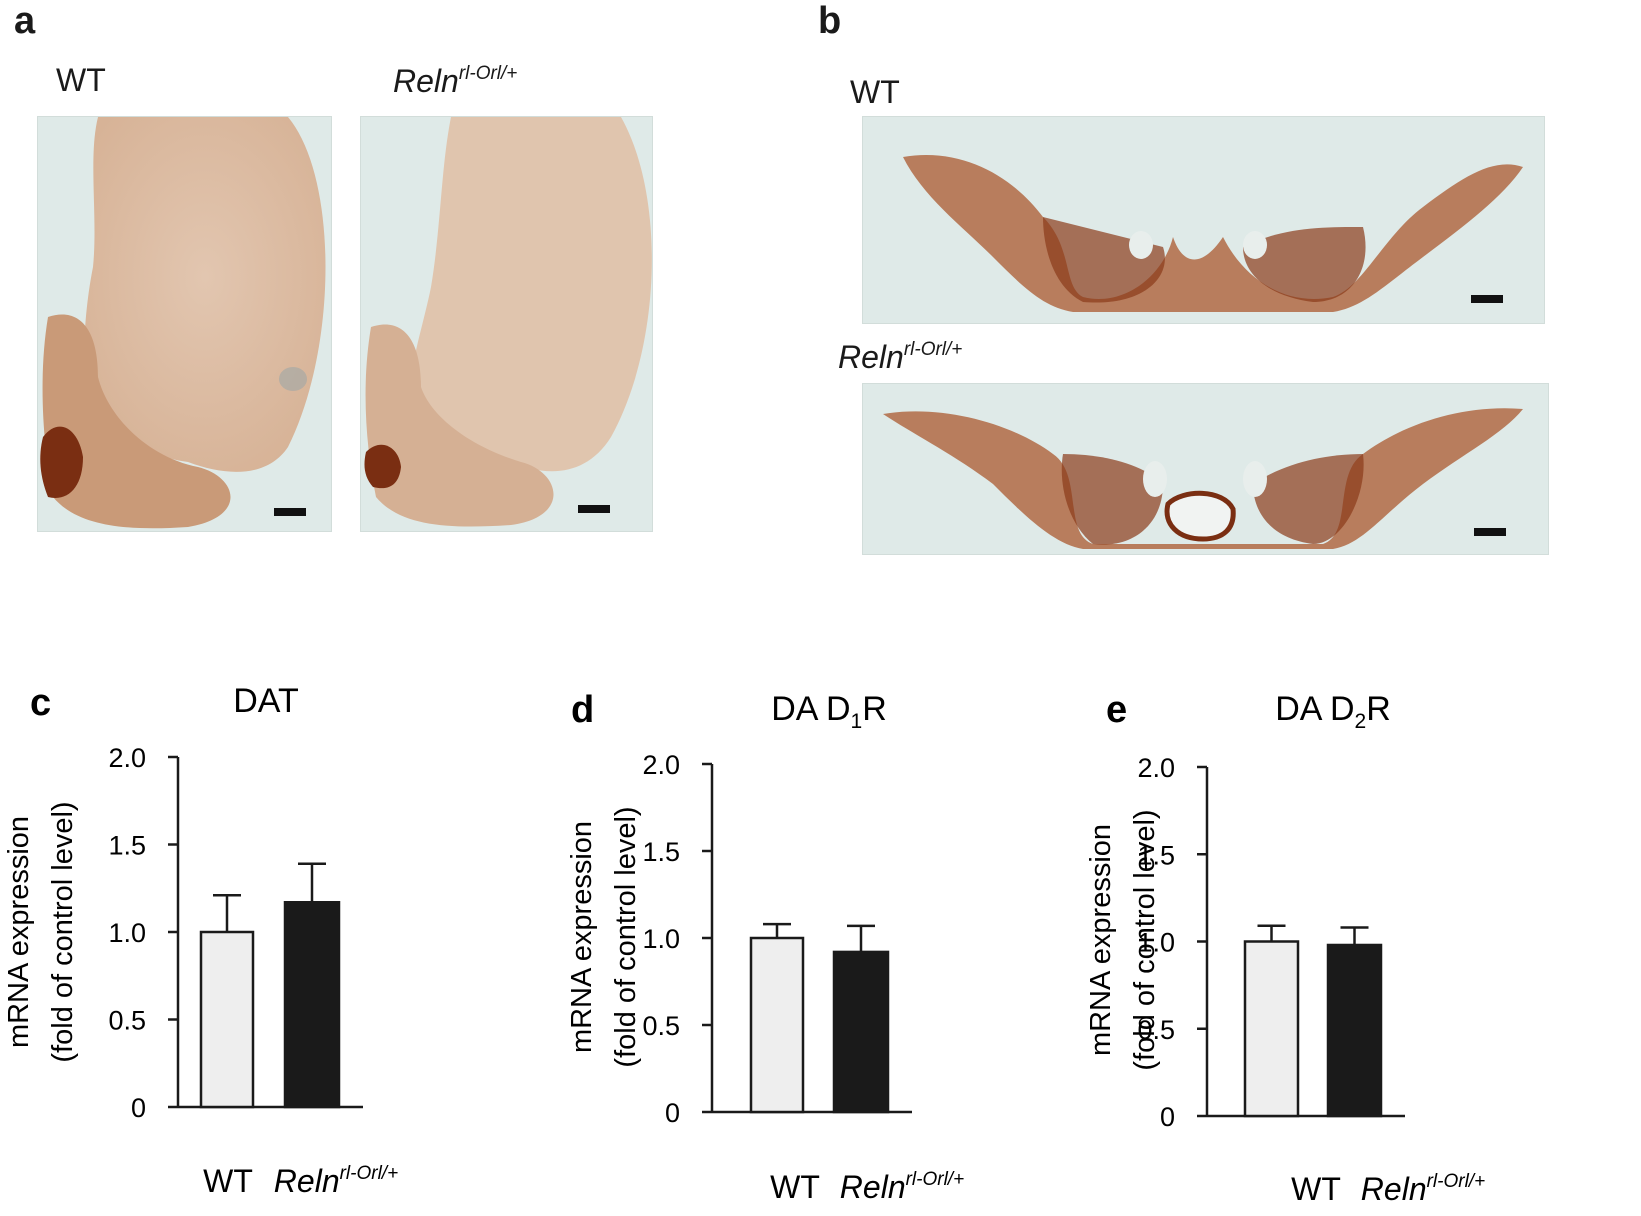  I want to click on chart-e-bar-wt, so click(1271, 1029).